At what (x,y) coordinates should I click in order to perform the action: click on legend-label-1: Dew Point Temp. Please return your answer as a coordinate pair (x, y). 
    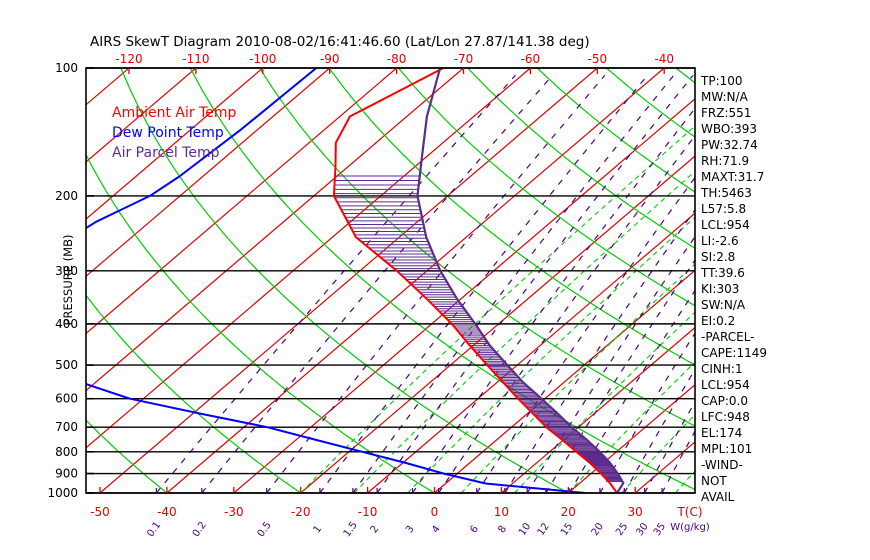
    Looking at the image, I should click on (168, 133).